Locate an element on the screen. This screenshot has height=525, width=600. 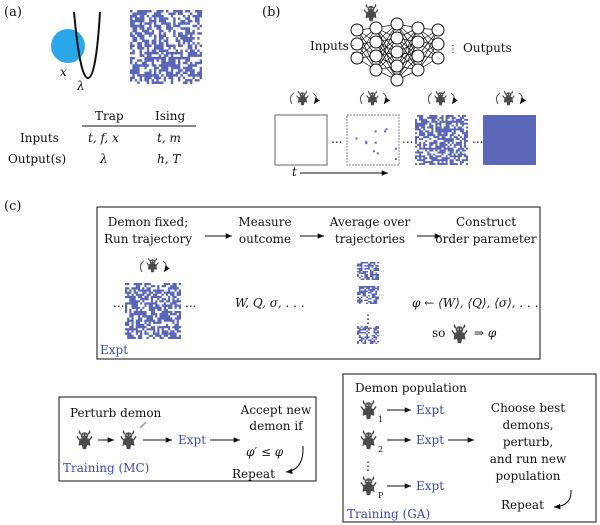
frame-sparse-spins is located at coordinates (376, 144).